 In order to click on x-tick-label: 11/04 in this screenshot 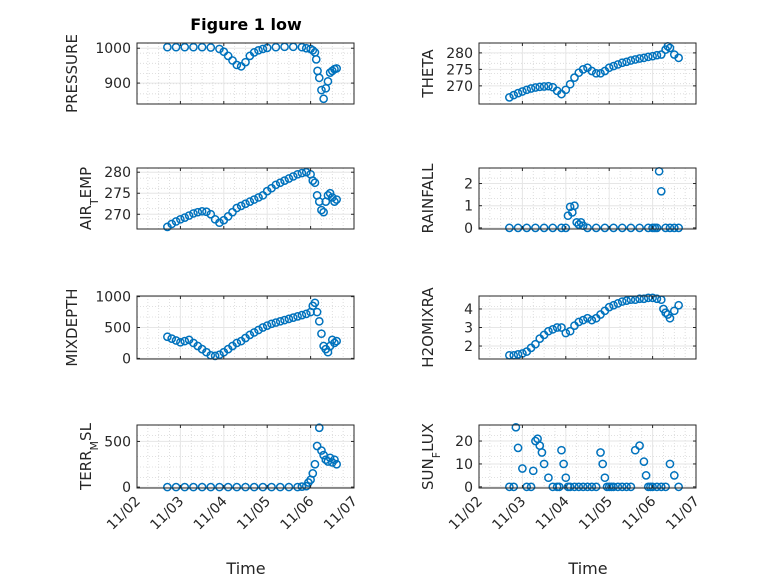, I will do `click(553, 513)`.